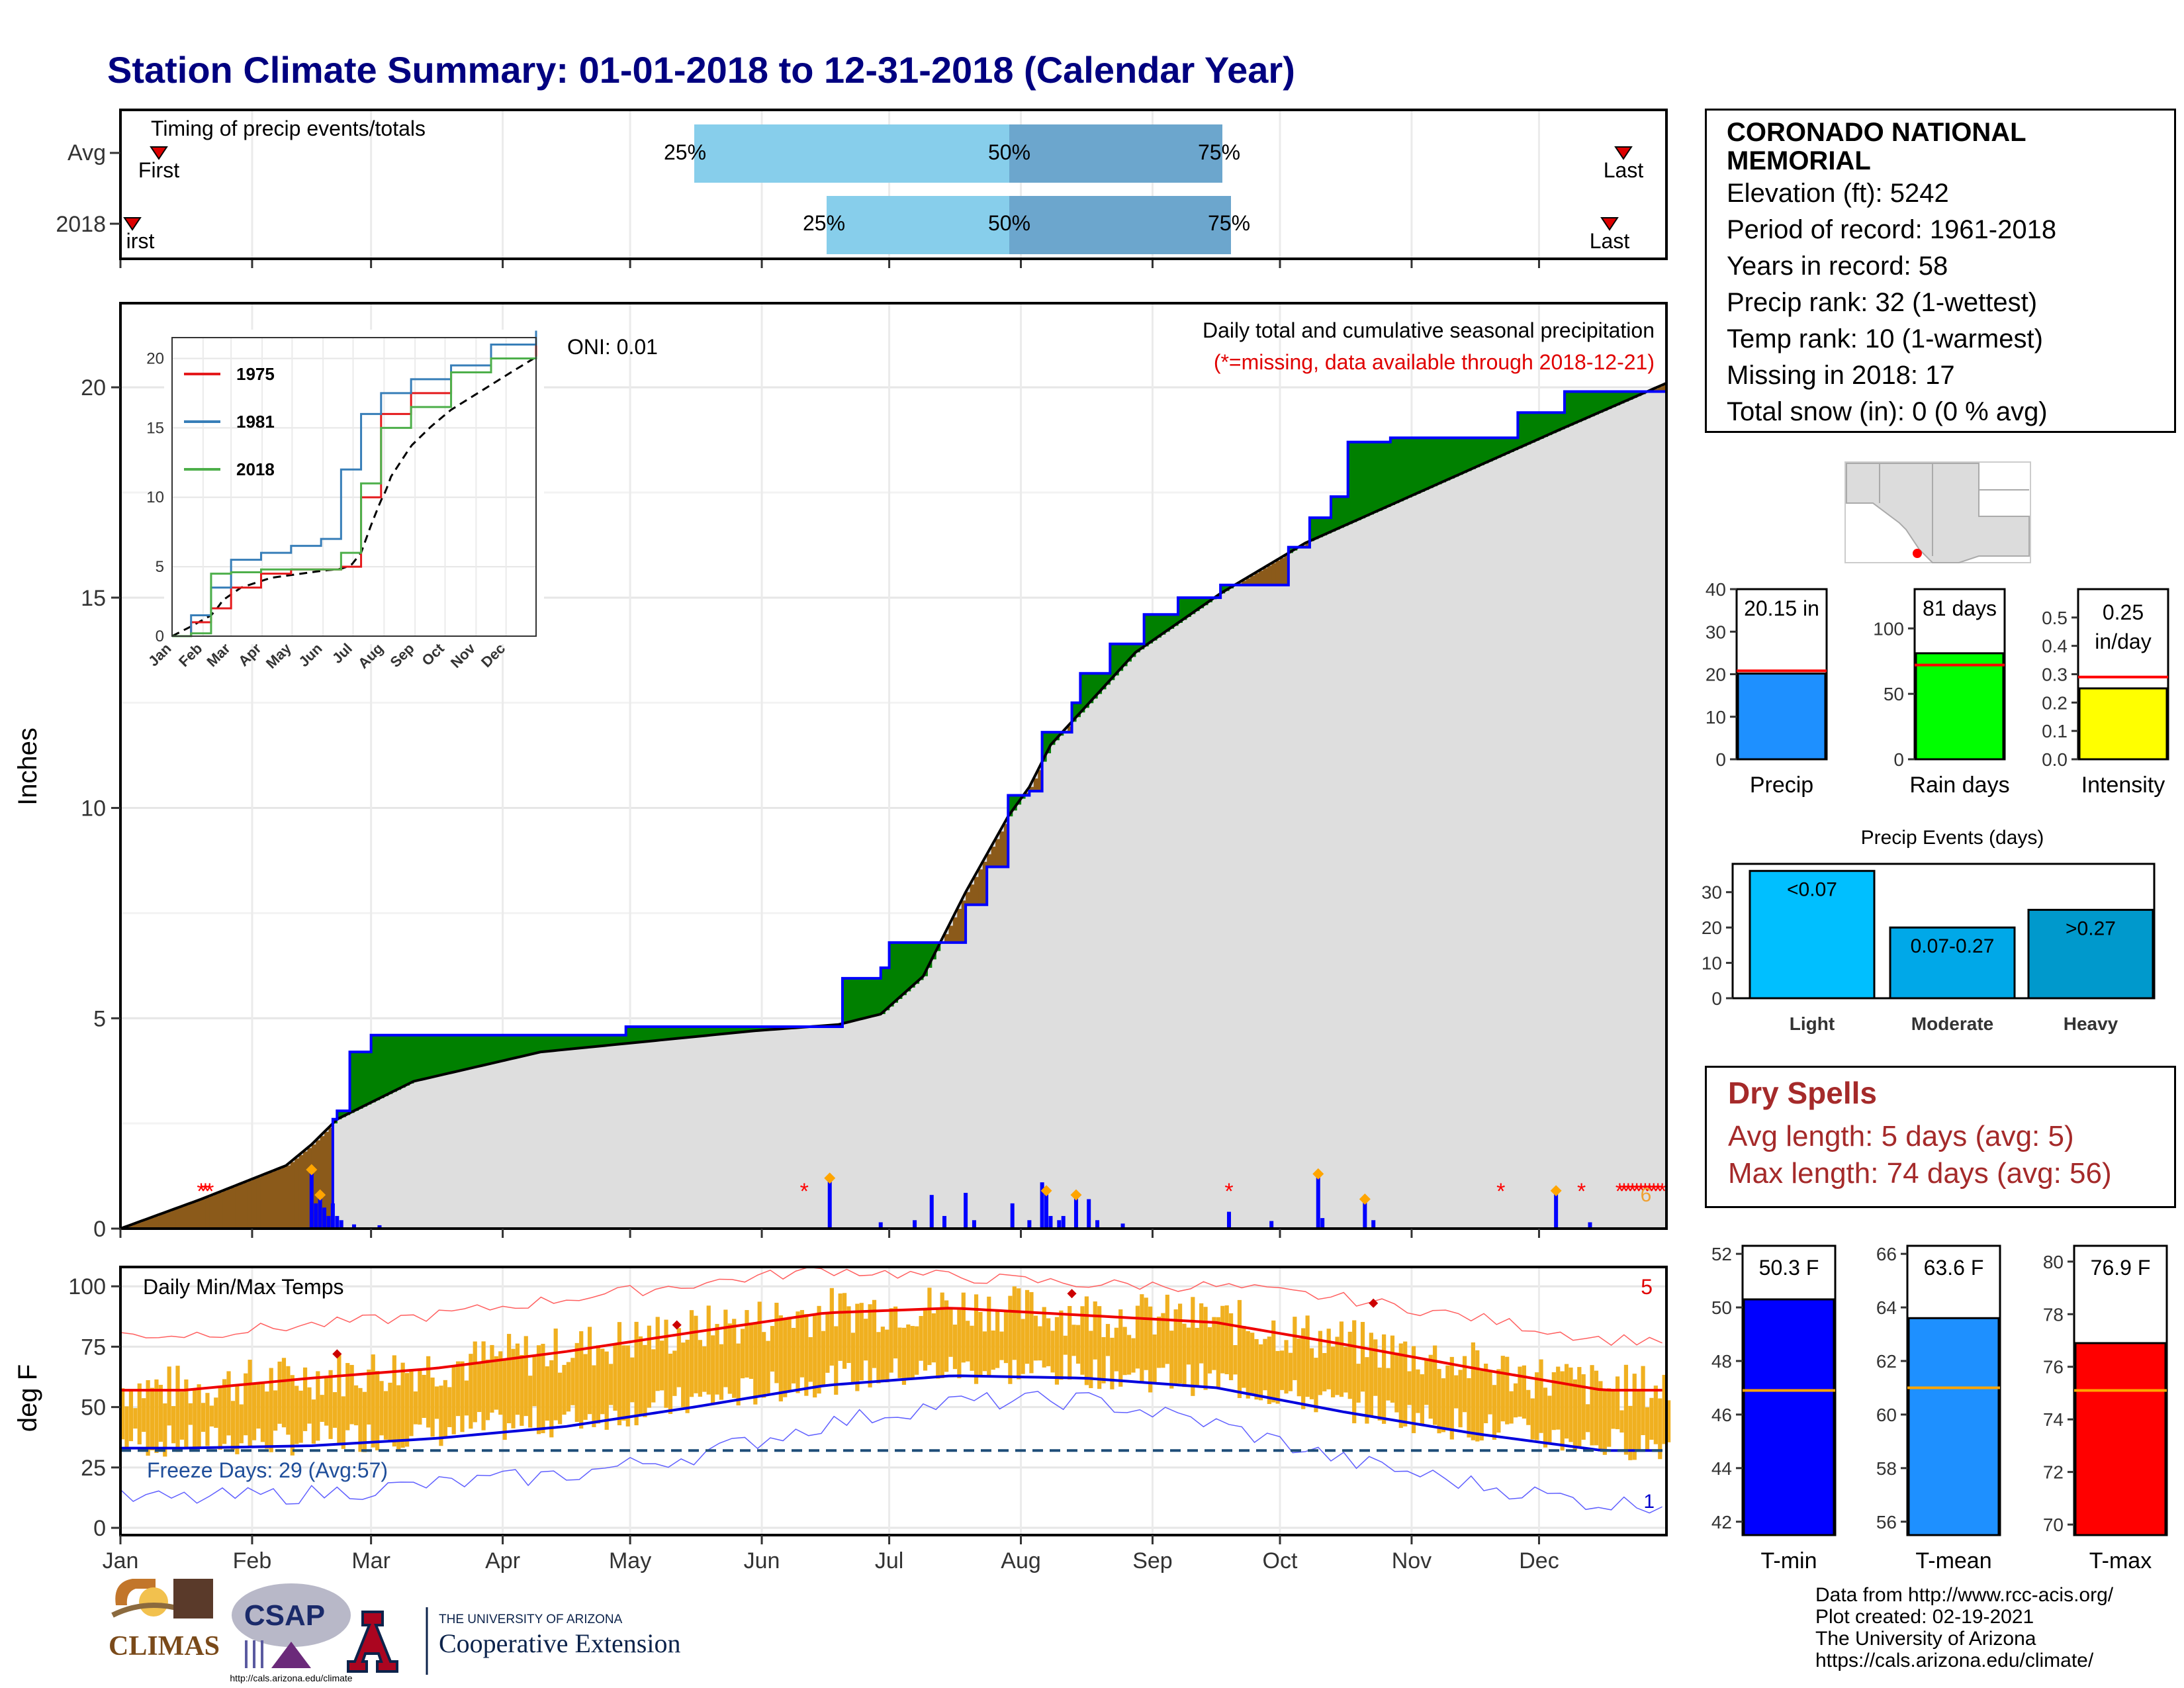 This screenshot has height=1688, width=2184. I want to click on station-years: Years in record: 58, so click(1837, 266).